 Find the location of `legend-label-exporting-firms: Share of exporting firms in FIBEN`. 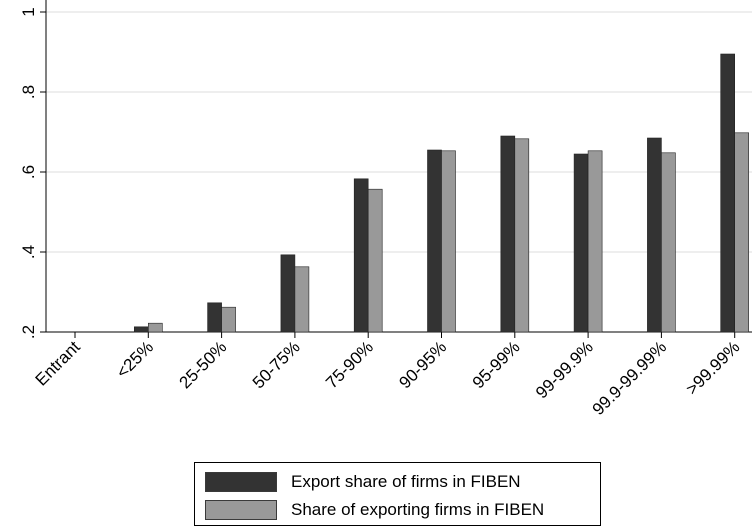

legend-label-exporting-firms: Share of exporting firms in FIBEN is located at coordinates (418, 509).